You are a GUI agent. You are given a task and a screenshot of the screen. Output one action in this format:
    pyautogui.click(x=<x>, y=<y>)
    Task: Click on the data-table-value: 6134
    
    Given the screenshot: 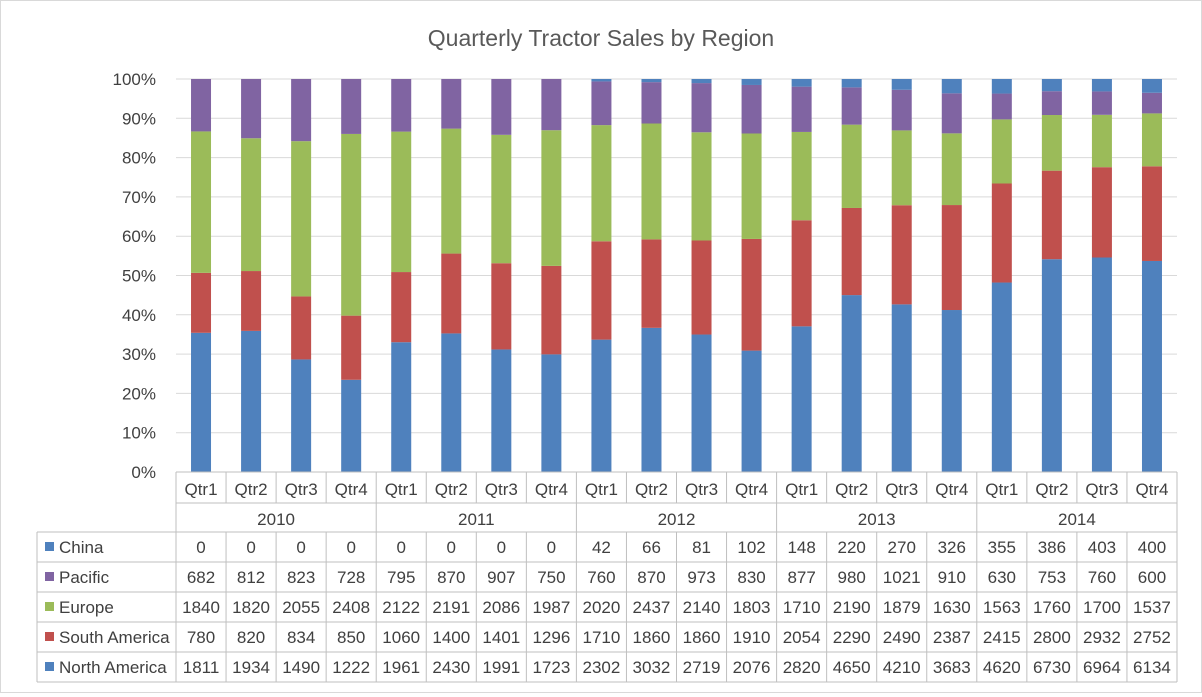 What is the action you would take?
    pyautogui.click(x=1152, y=667)
    